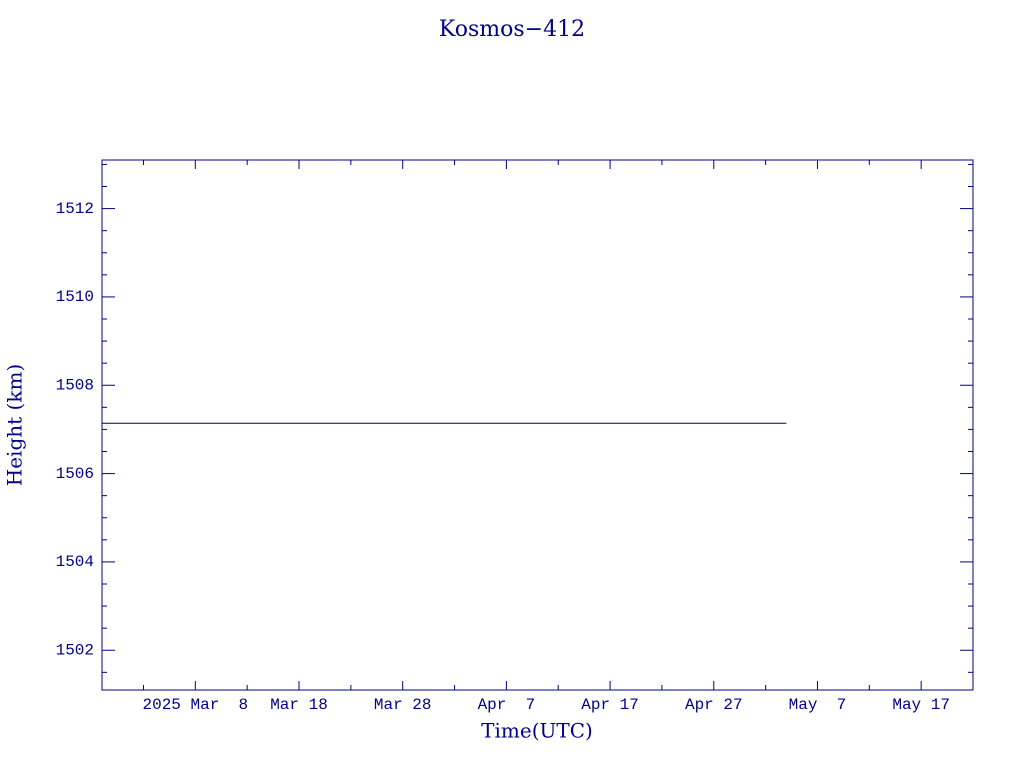 This screenshot has height=768, width=1024. I want to click on x-tick-label: Mar 28, so click(403, 705).